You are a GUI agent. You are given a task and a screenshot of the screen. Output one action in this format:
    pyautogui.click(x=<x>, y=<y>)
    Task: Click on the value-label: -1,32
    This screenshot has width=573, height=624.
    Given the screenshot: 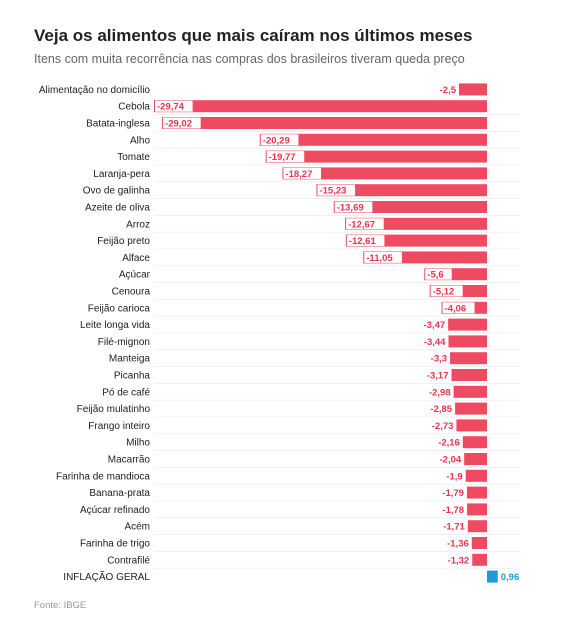 What is the action you would take?
    pyautogui.click(x=459, y=560)
    